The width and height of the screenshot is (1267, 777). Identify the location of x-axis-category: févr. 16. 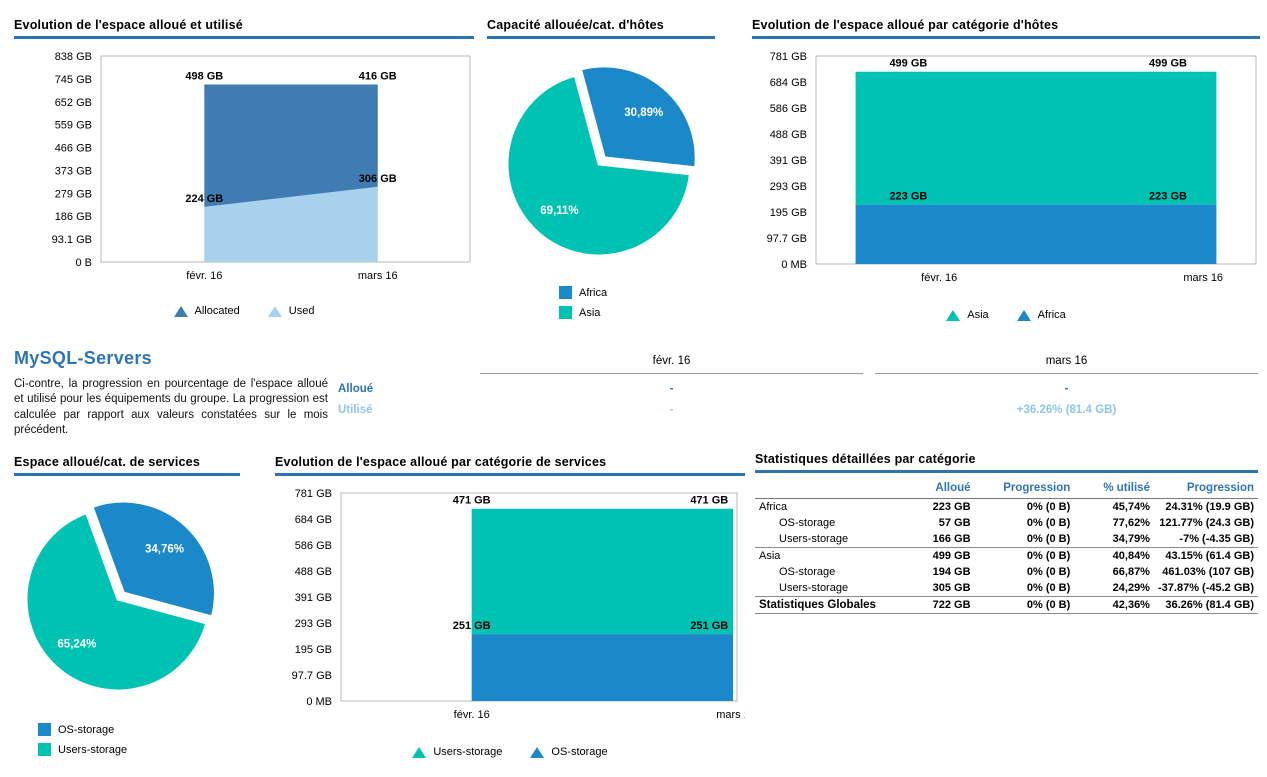
(472, 715).